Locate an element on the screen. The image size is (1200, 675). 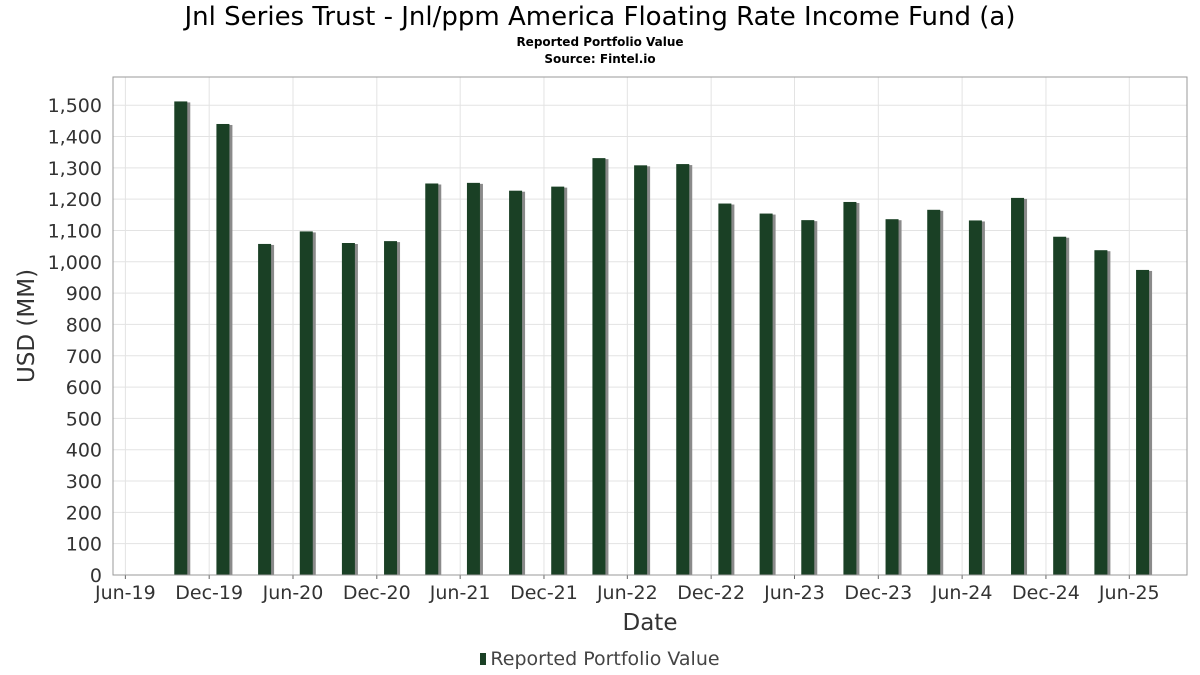
x-tick-label: Dec-20 is located at coordinates (377, 593).